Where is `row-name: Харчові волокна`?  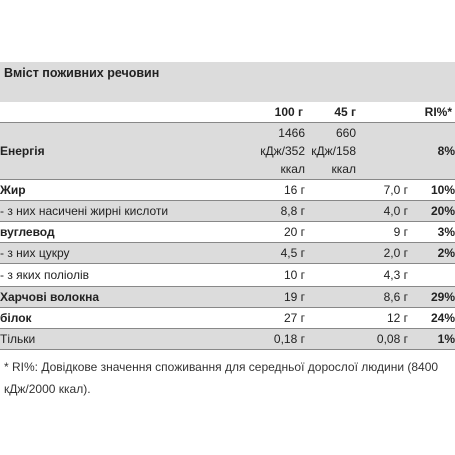
row-name: Харчові волокна is located at coordinates (102, 297).